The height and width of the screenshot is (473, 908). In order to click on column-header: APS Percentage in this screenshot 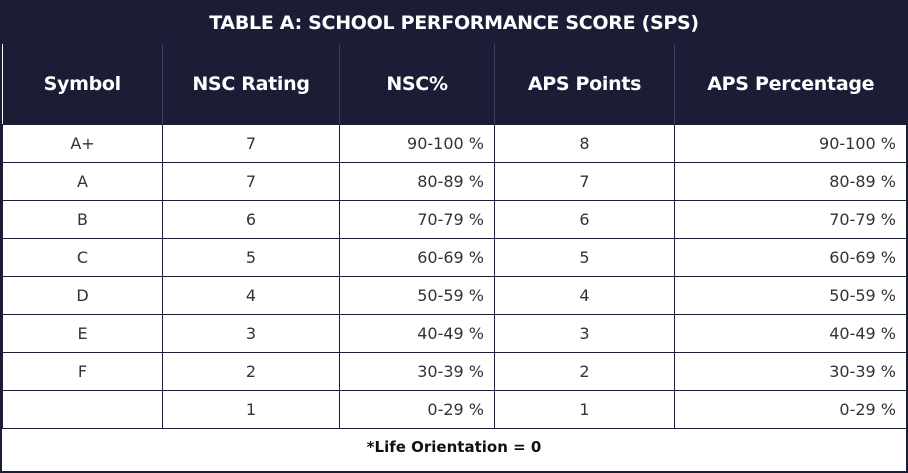, I will do `click(790, 84)`.